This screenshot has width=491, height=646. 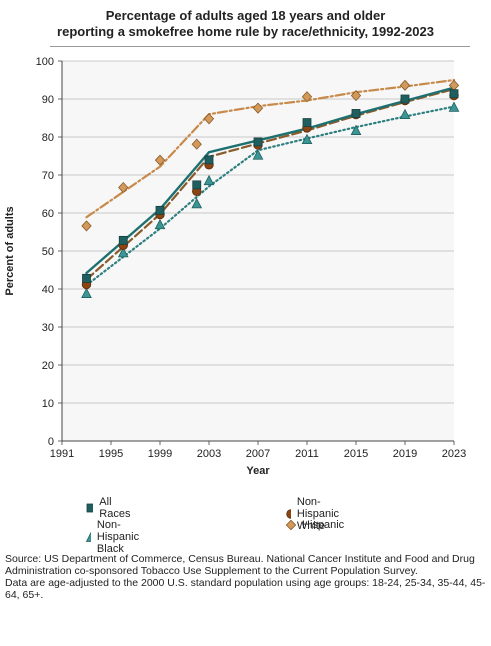 I want to click on y-axis-title: Percent of adults, so click(x=10, y=250).